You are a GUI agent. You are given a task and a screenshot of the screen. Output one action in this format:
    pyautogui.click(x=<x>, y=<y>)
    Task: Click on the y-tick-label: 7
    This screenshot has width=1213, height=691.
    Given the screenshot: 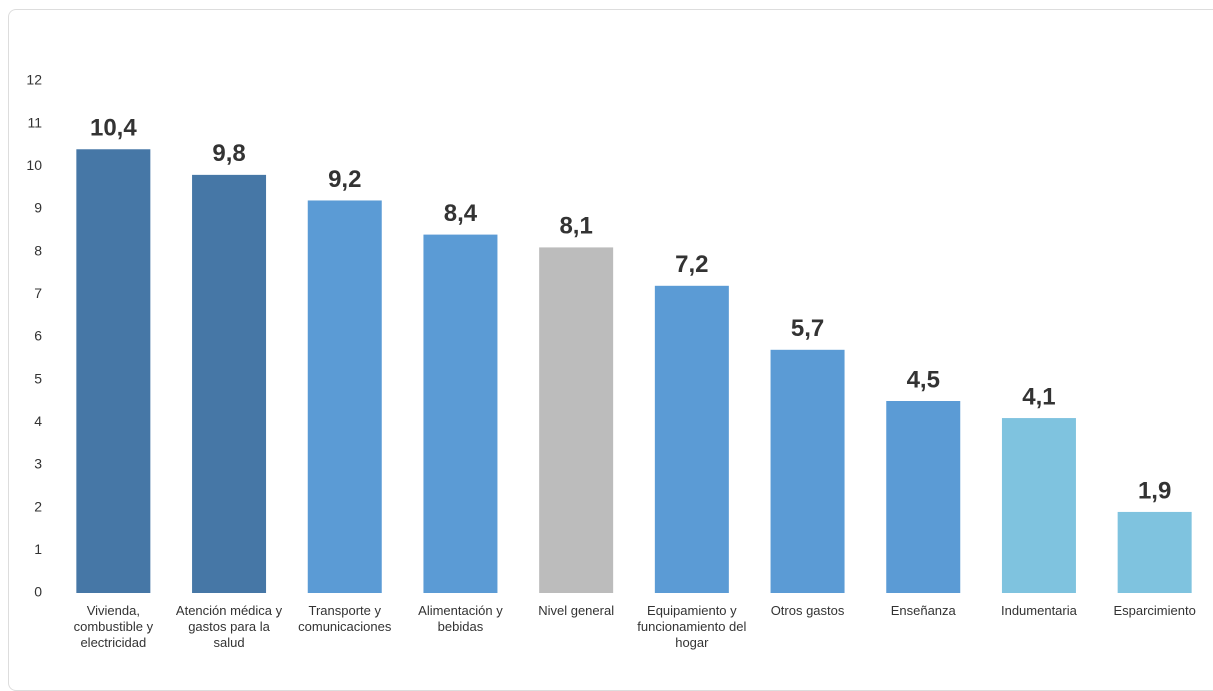 What is the action you would take?
    pyautogui.click(x=38, y=293)
    